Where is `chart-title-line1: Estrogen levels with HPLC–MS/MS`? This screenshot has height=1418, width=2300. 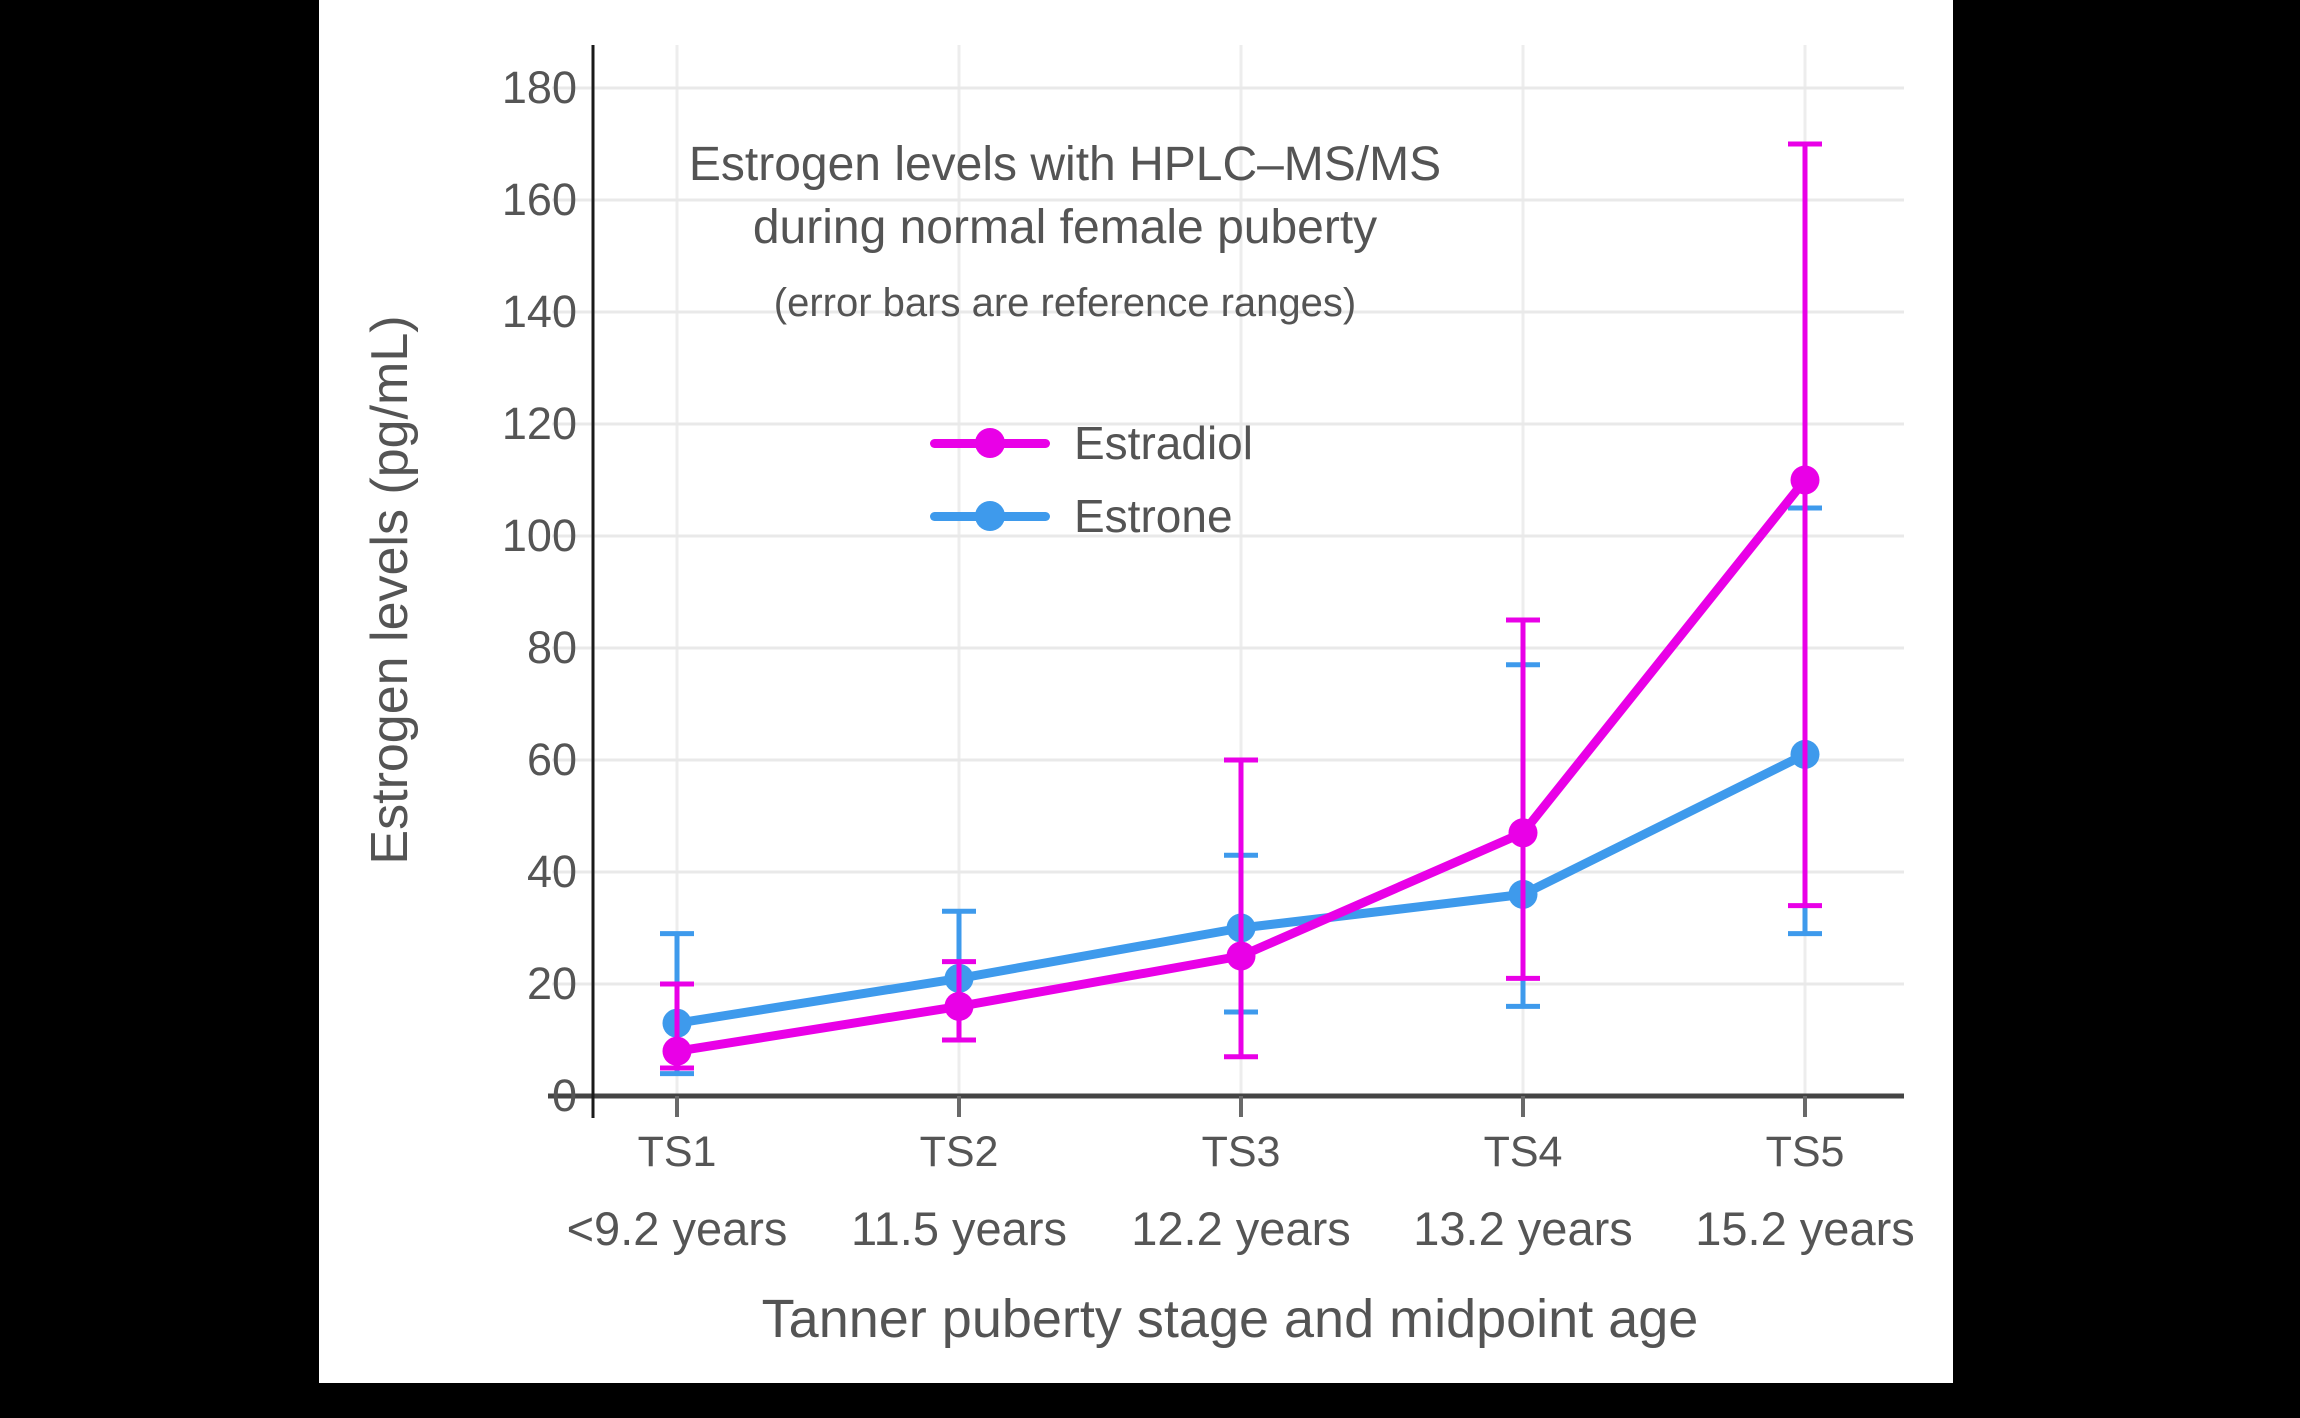
chart-title-line1: Estrogen levels with HPLC–MS/MS is located at coordinates (1065, 164).